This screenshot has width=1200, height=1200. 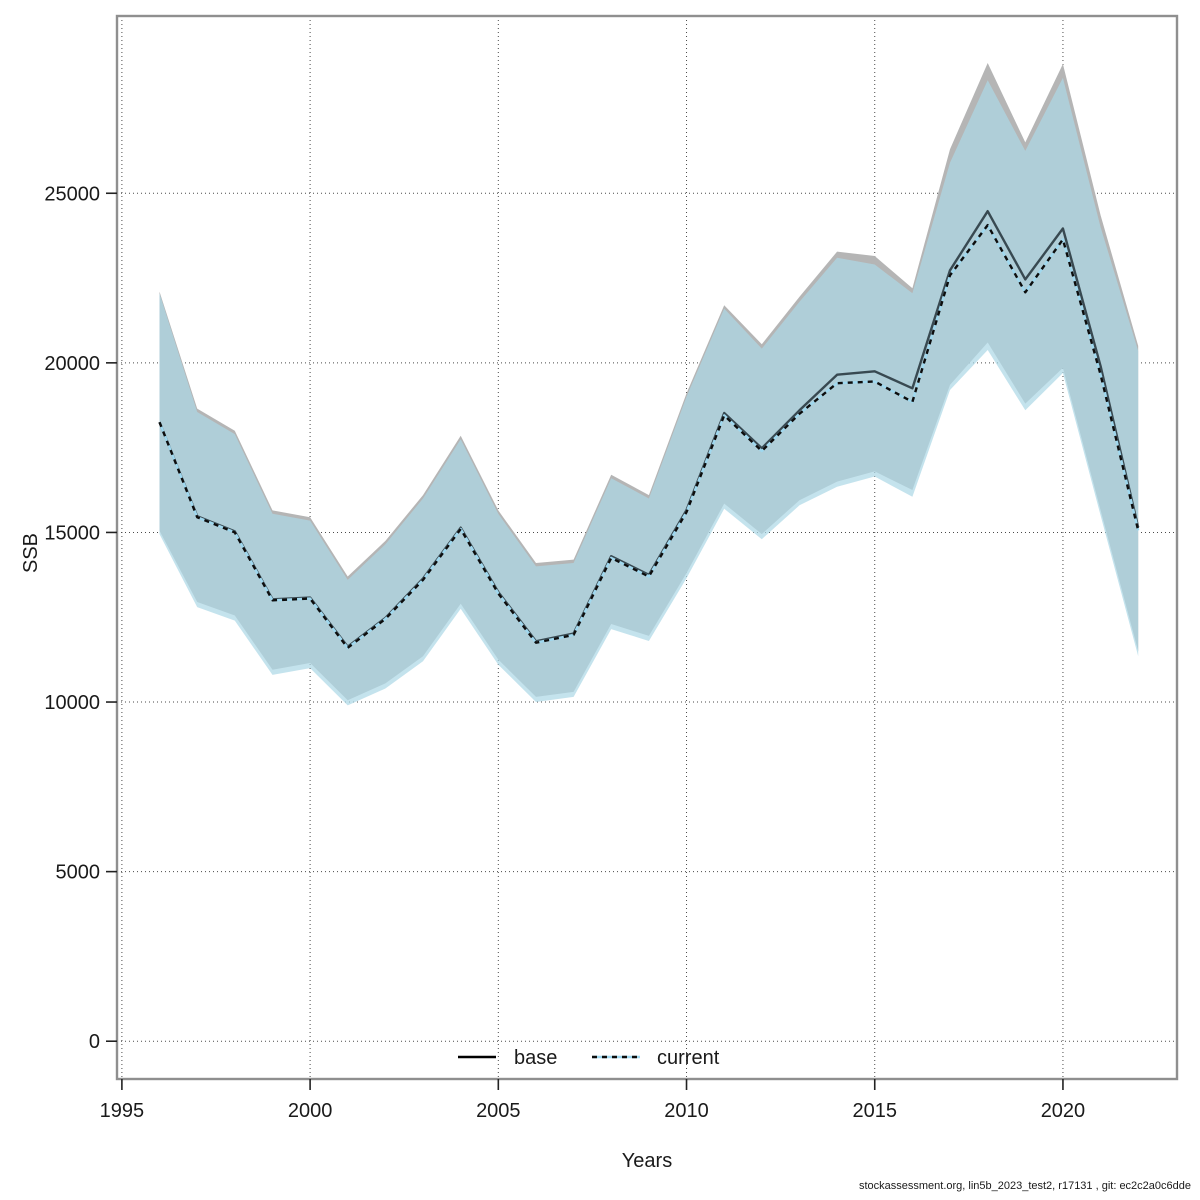 I want to click on x-axis-tick-label: 2000, so click(x=310, y=1111).